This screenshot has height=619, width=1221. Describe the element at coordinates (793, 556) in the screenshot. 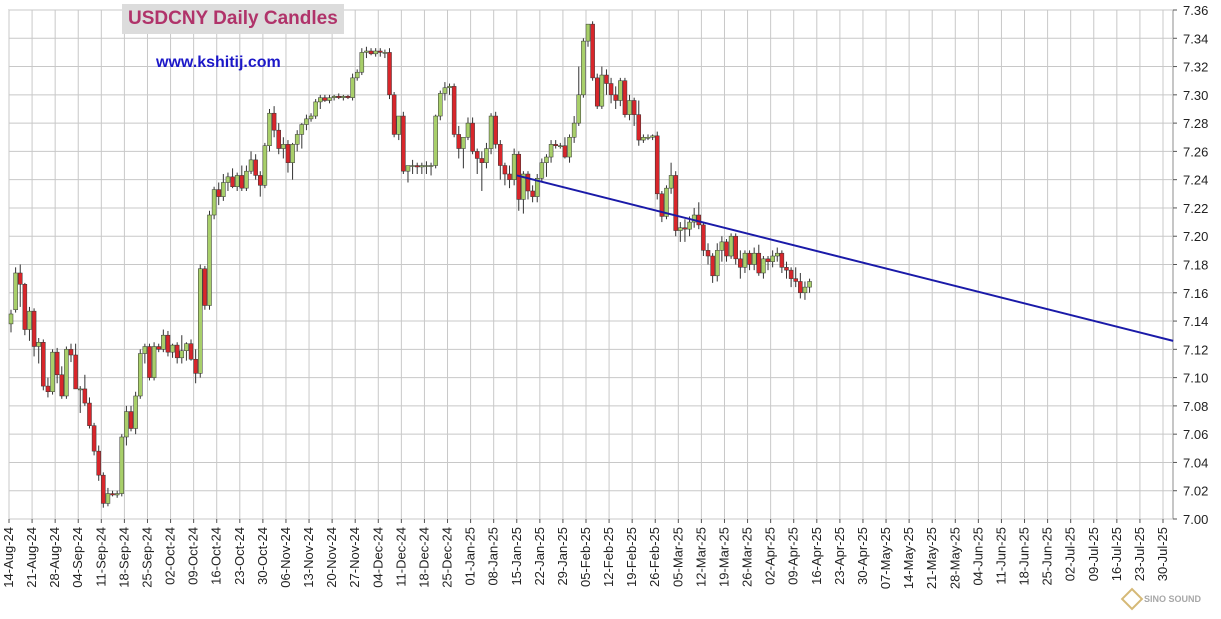

I see `x-tick-label: 09-Apr-25` at that location.